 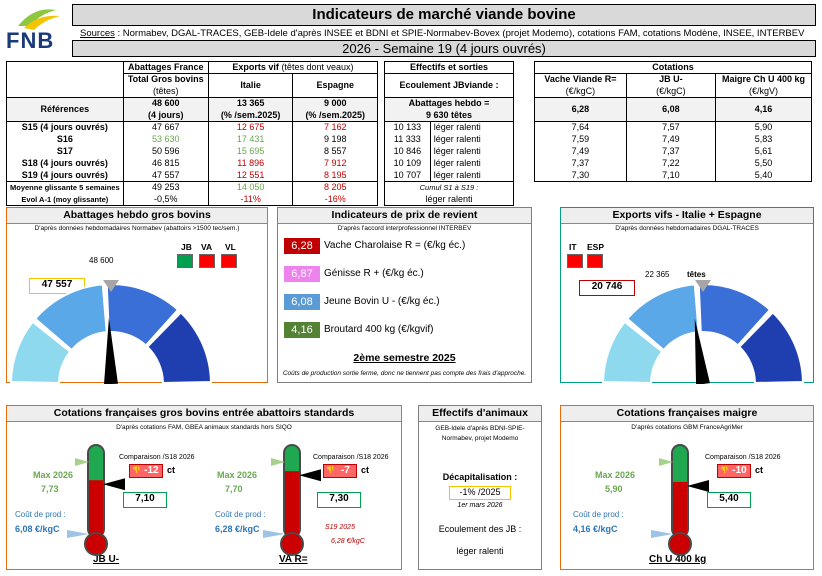 I want to click on h-italie: Italie, so click(x=250, y=85).